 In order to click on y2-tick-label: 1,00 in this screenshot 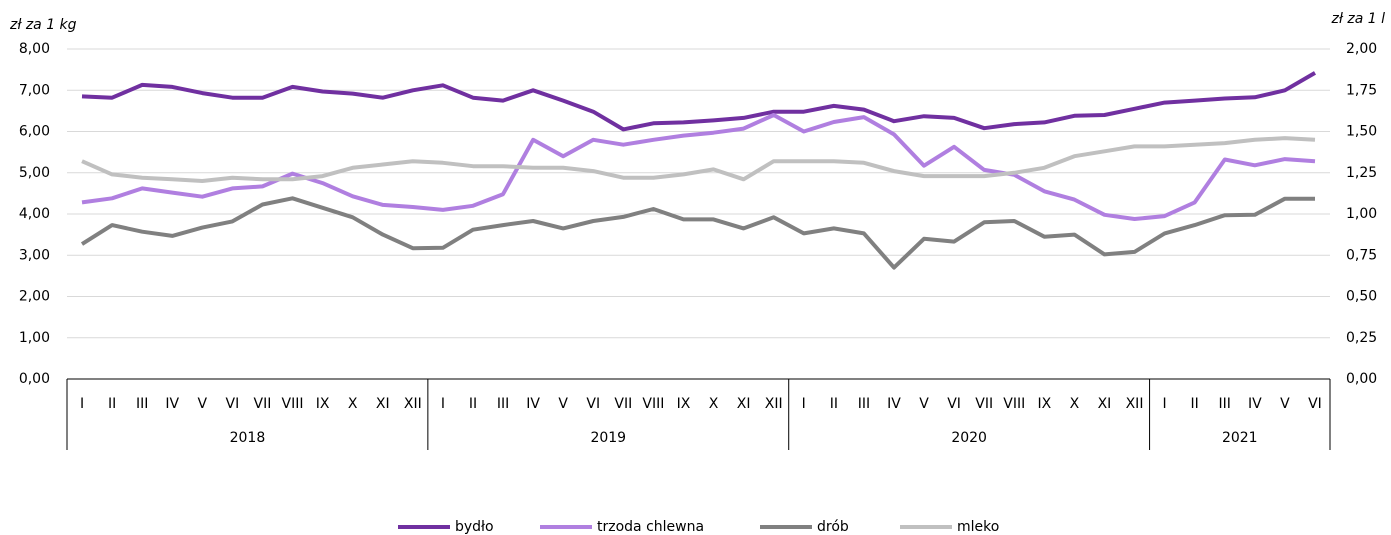, I will do `click(1361, 214)`.